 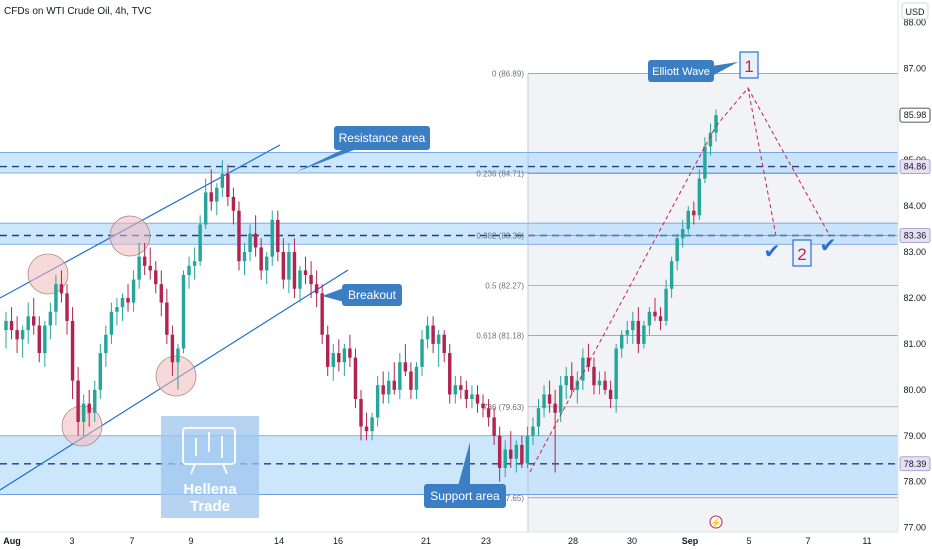 I want to click on resistance-callout, so click(x=382, y=138).